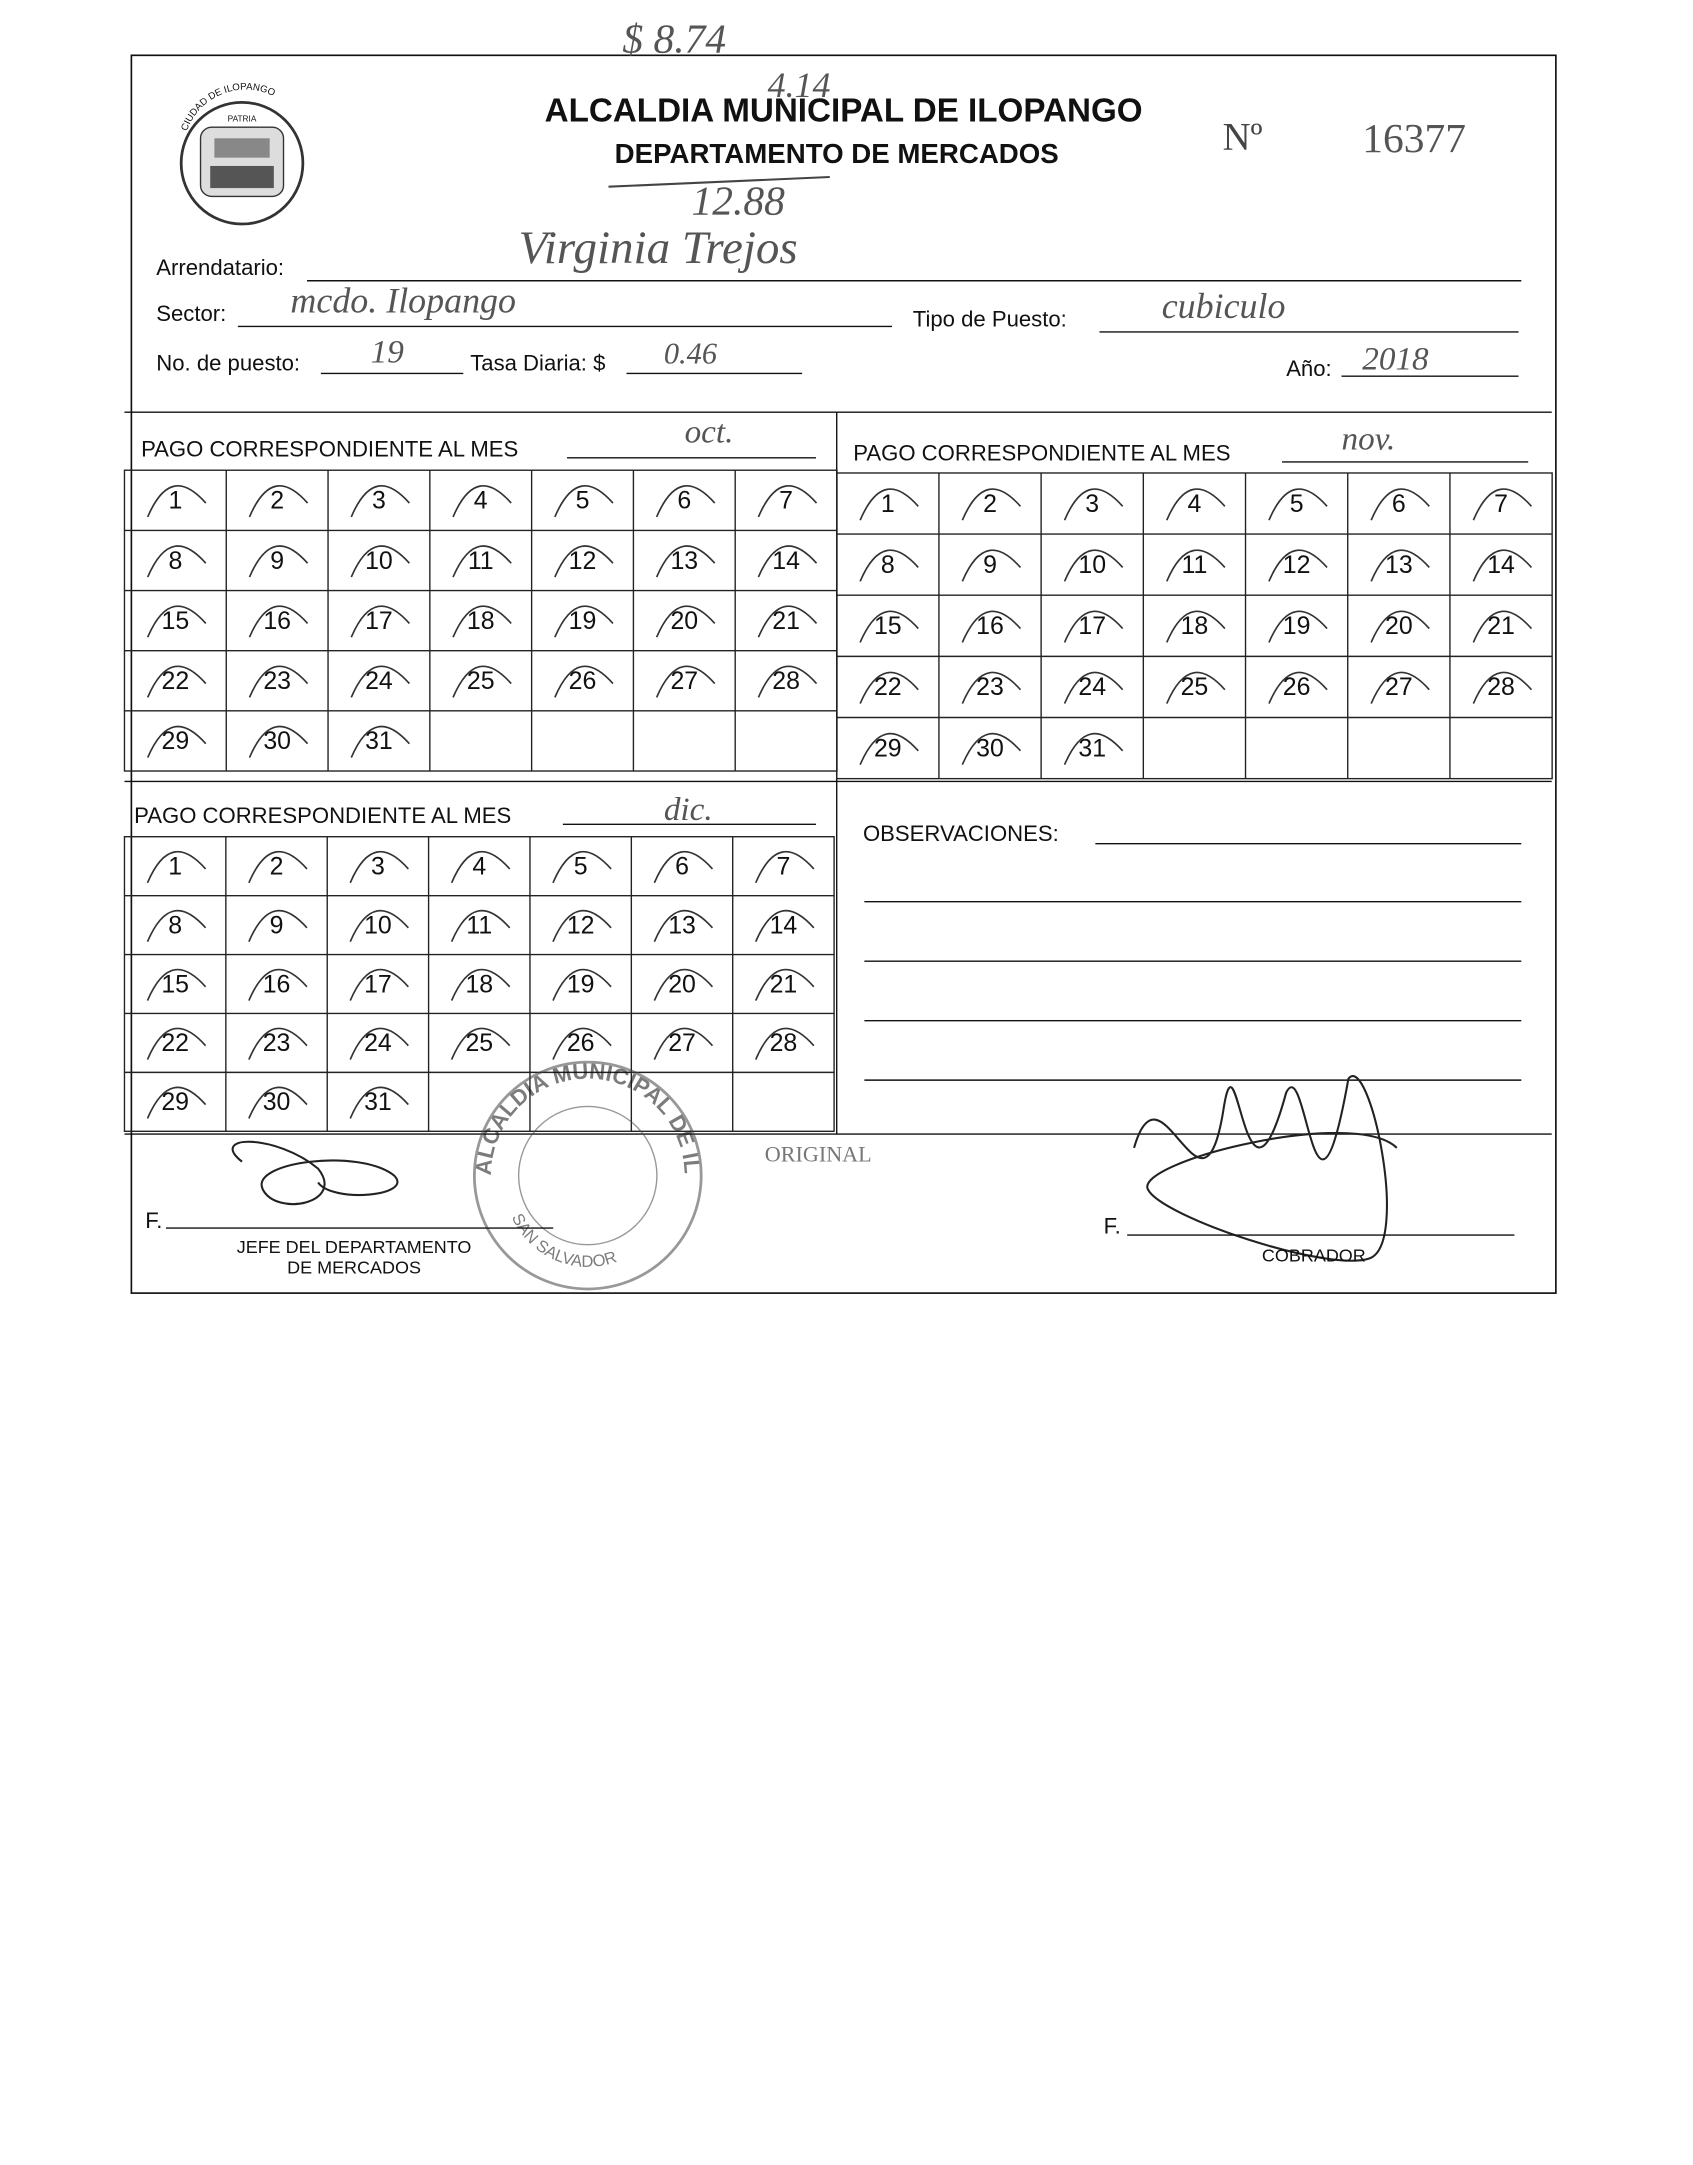  I want to click on field-value: cubiculo, so click(1224, 306).